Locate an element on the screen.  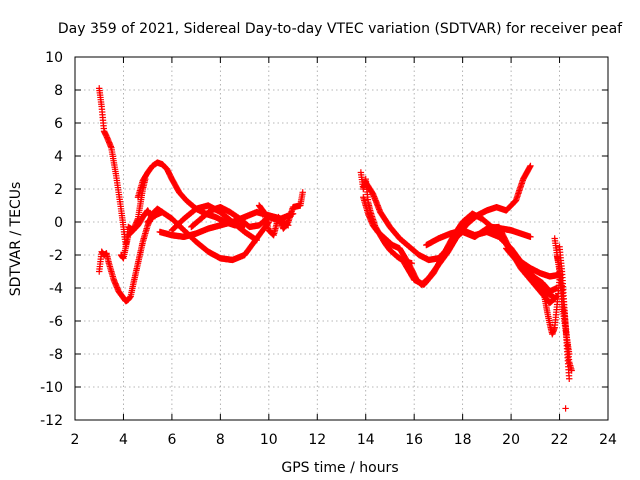
x-tick-label: 20 is located at coordinates (511, 440).